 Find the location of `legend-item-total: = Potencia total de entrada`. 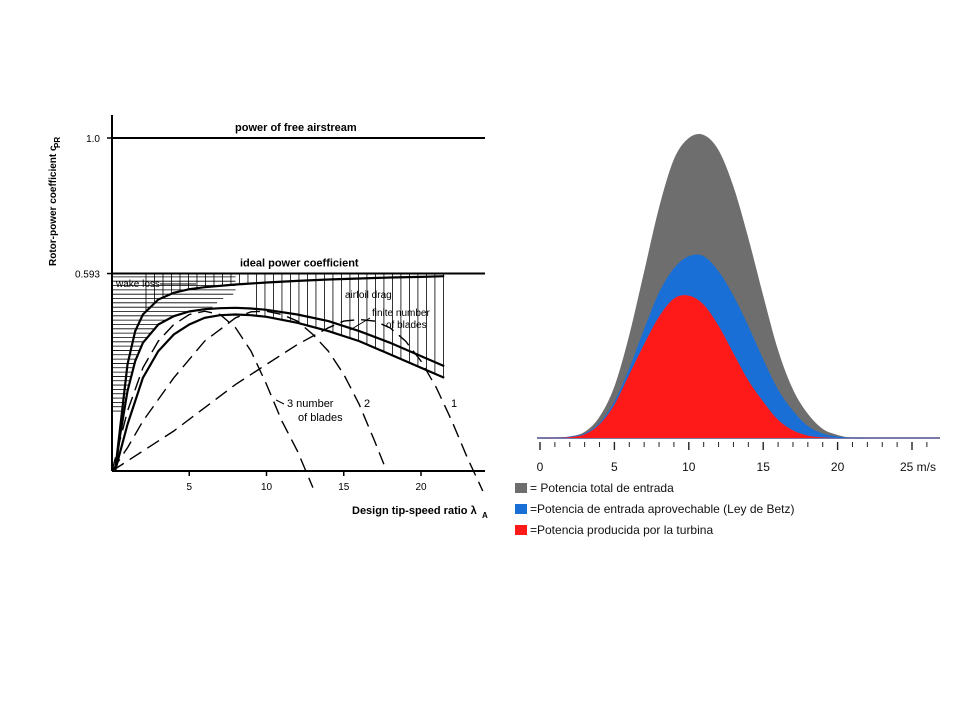

legend-item-total: = Potencia total de entrada is located at coordinates (655, 487).